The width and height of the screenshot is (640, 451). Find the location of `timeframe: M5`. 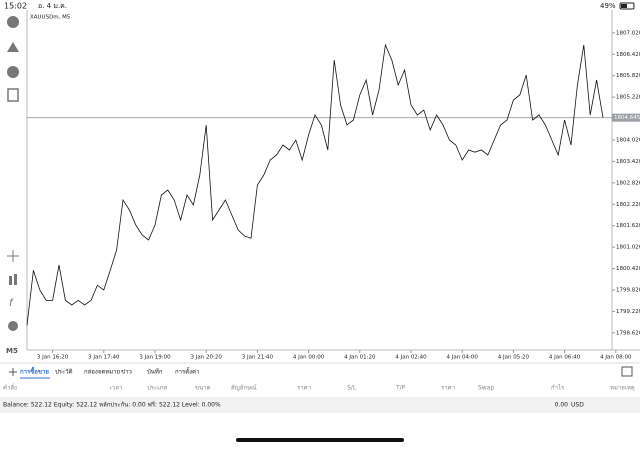

timeframe: M5 is located at coordinates (12, 351).